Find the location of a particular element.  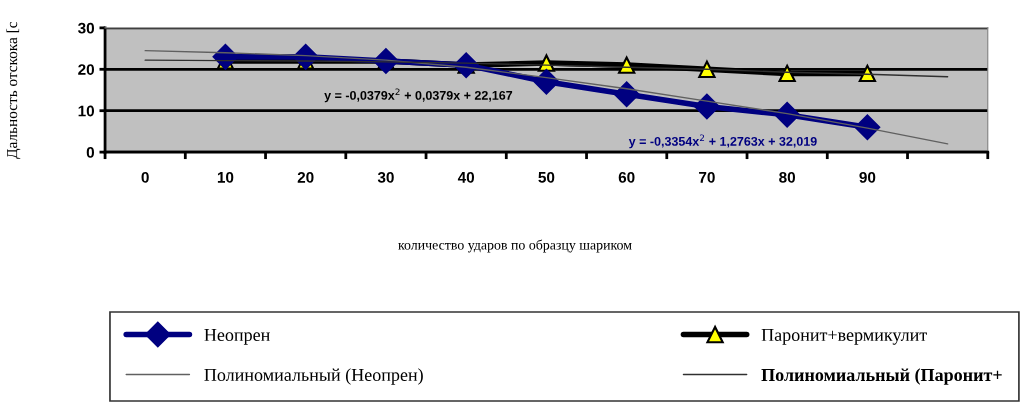

legend-label: Паронит+вермикулит is located at coordinates (844, 337).